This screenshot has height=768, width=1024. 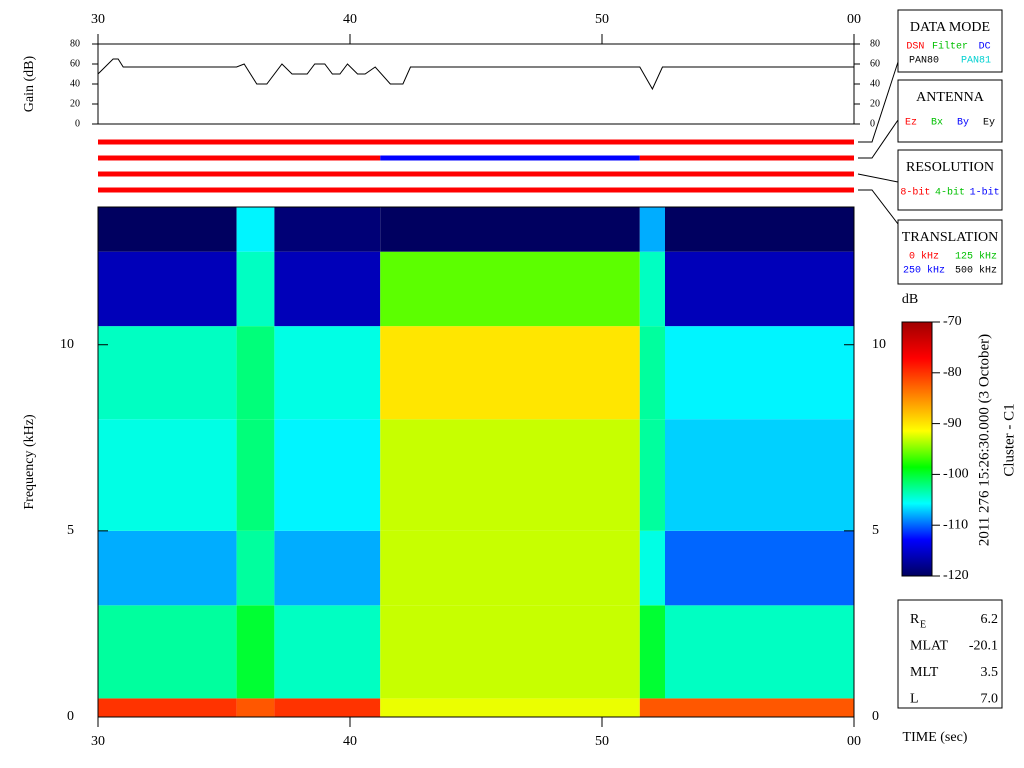 What do you see at coordinates (937, 123) in the screenshot?
I see `legend-entry: Bx` at bounding box center [937, 123].